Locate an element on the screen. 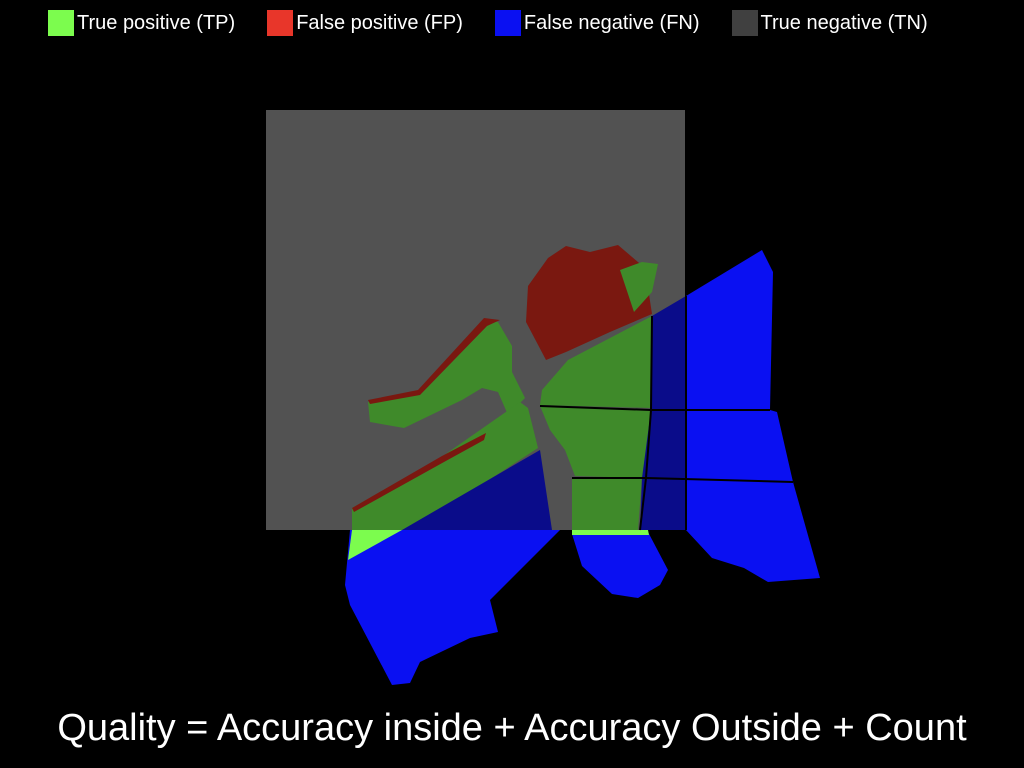  legend-swatch-tp is located at coordinates (61, 23).